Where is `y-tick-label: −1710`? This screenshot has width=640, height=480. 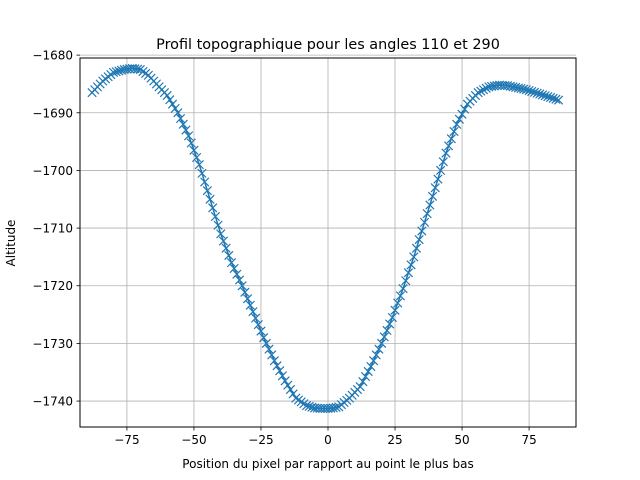 y-tick-label: −1710 is located at coordinates (52, 229).